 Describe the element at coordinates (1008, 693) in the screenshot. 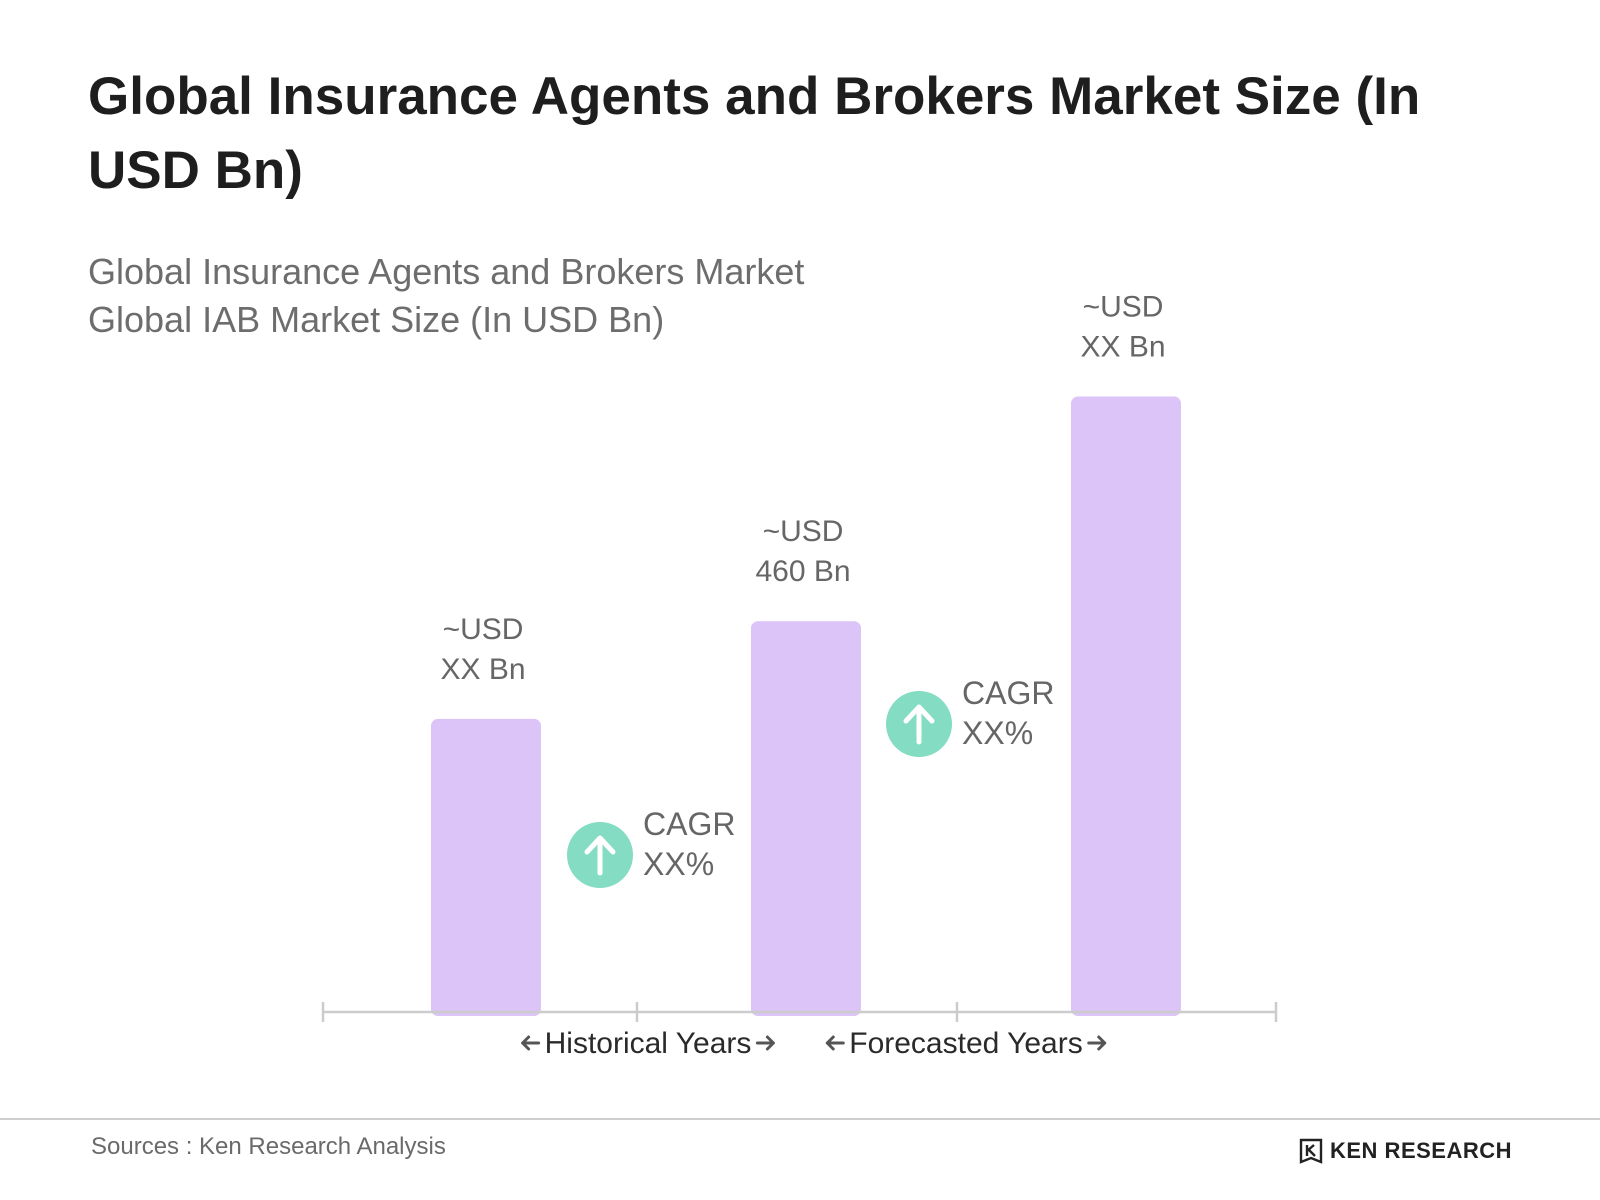

I see `cagr-2-text-line-1: CAGR` at that location.